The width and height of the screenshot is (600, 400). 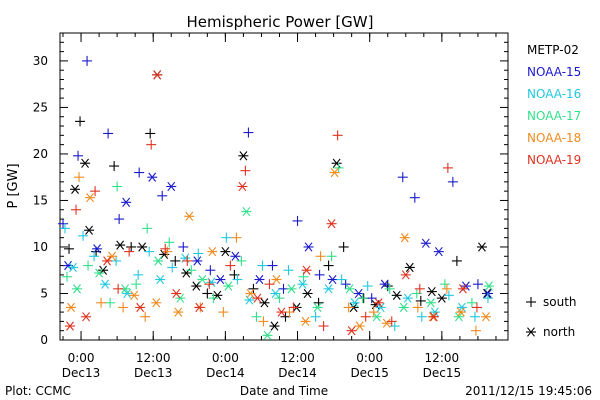 What do you see at coordinates (554, 94) in the screenshot?
I see `legend-item: NOAA-16` at bounding box center [554, 94].